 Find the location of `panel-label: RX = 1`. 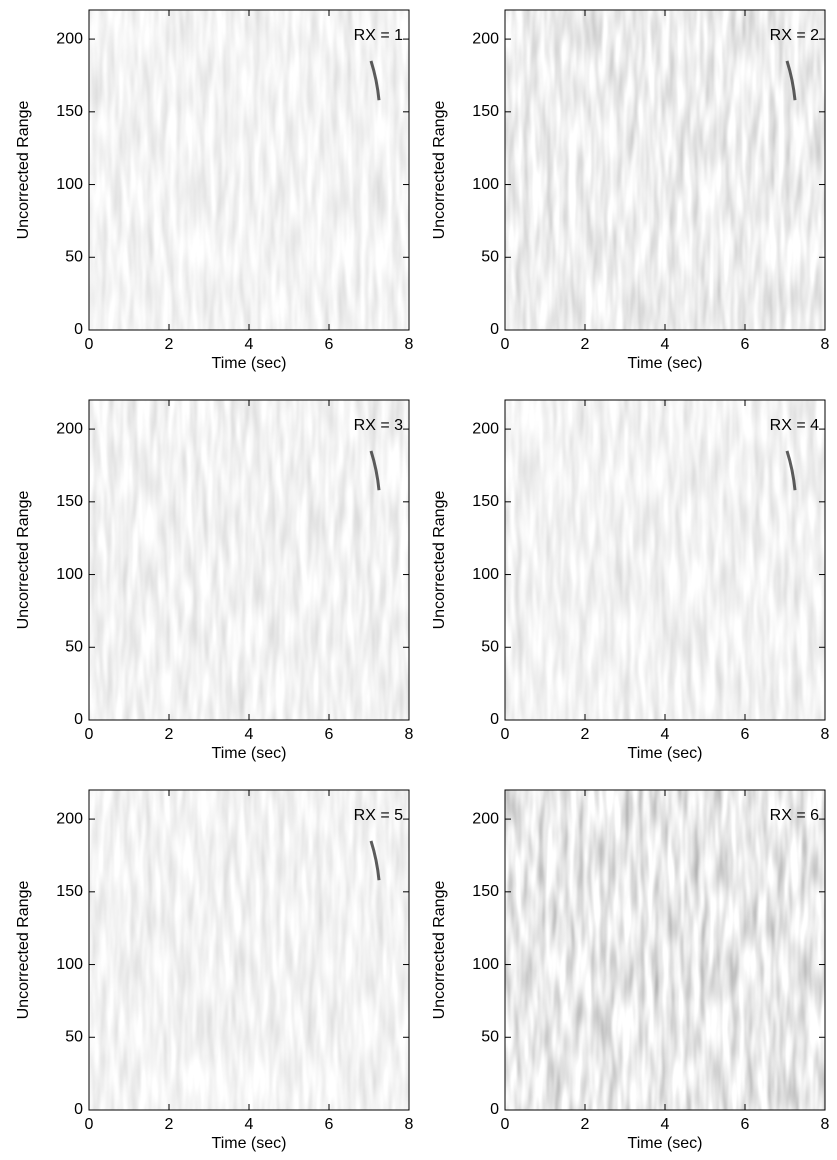

panel-label: RX = 1 is located at coordinates (378, 35).